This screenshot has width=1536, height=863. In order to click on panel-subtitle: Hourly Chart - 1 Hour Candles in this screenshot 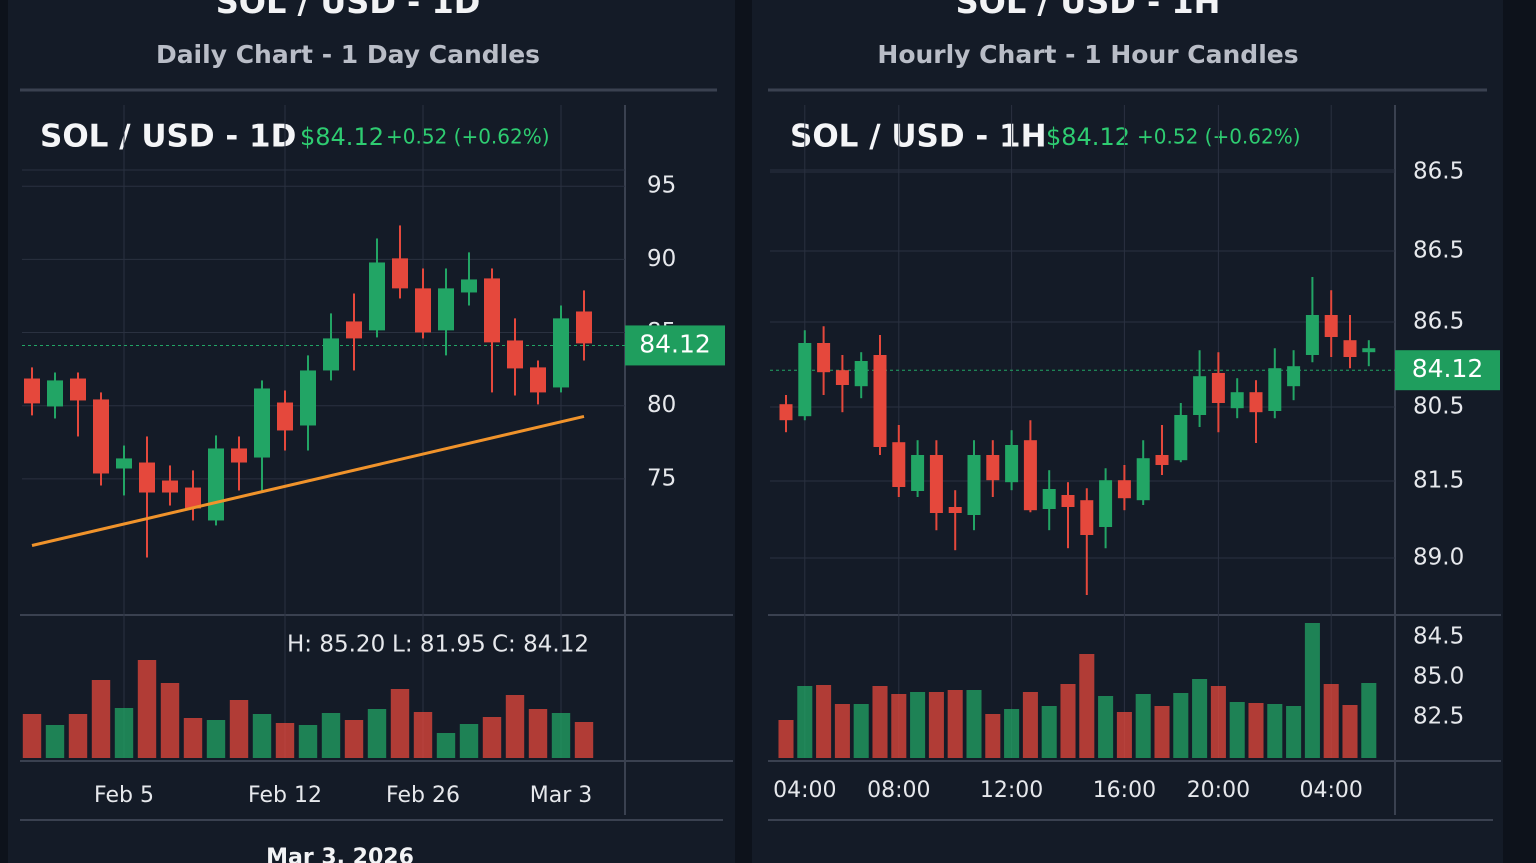, I will do `click(1087, 54)`.